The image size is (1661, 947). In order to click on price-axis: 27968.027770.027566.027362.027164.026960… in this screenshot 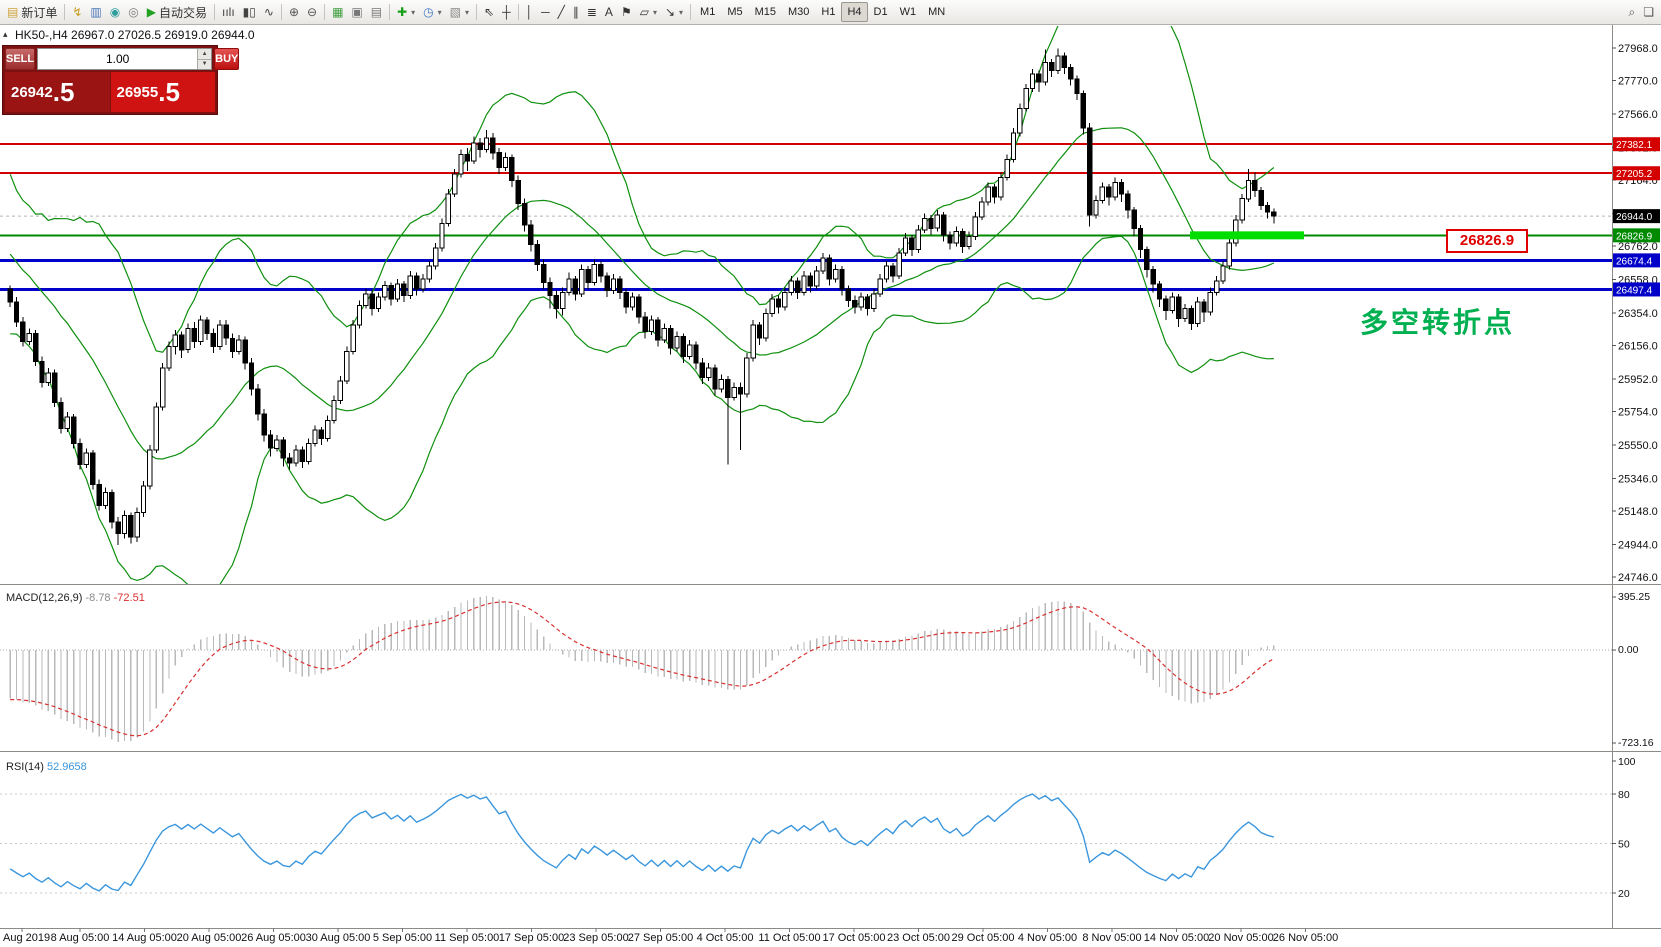, I will do `click(1635, 476)`.